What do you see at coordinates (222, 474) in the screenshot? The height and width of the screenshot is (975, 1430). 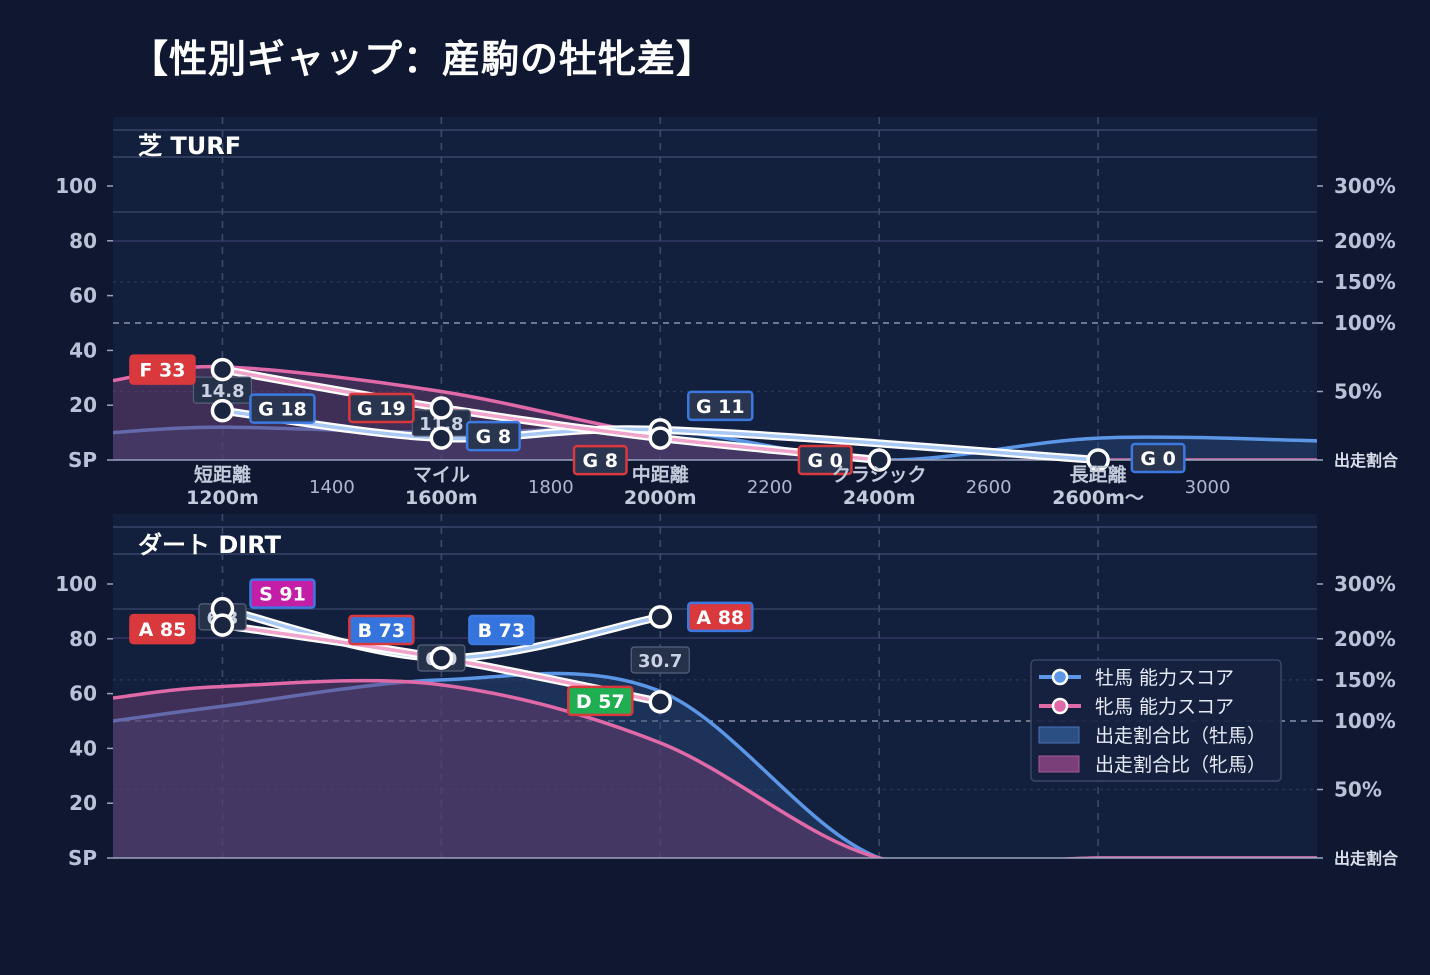 I see `x-category-label: 短距離` at bounding box center [222, 474].